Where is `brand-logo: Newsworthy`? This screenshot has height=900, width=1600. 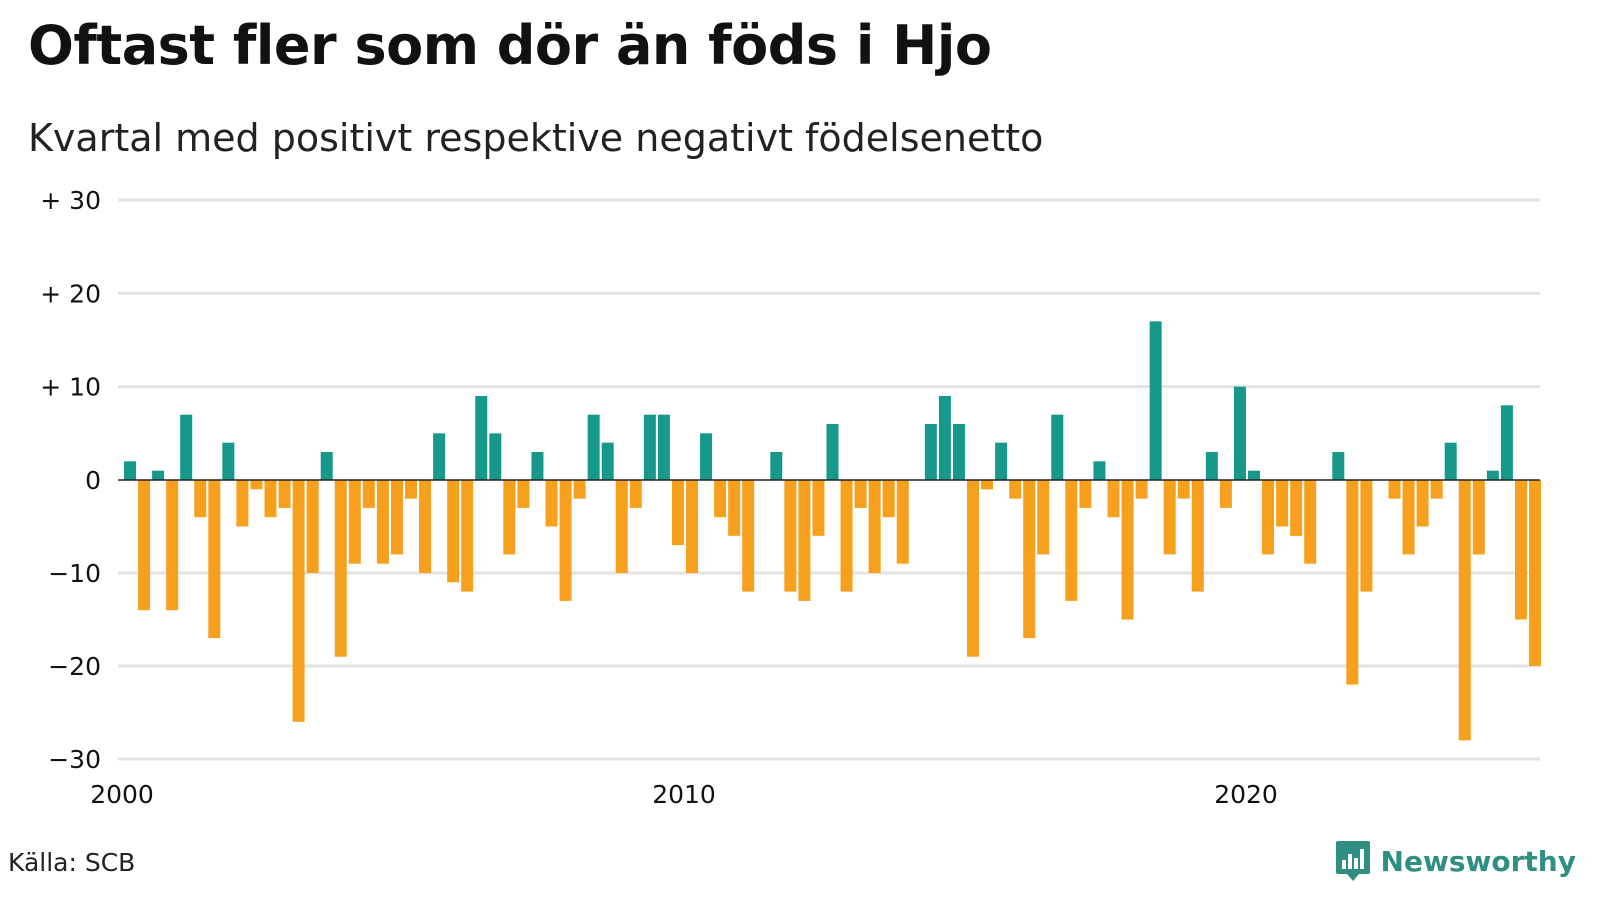 brand-logo: Newsworthy is located at coordinates (1455, 861).